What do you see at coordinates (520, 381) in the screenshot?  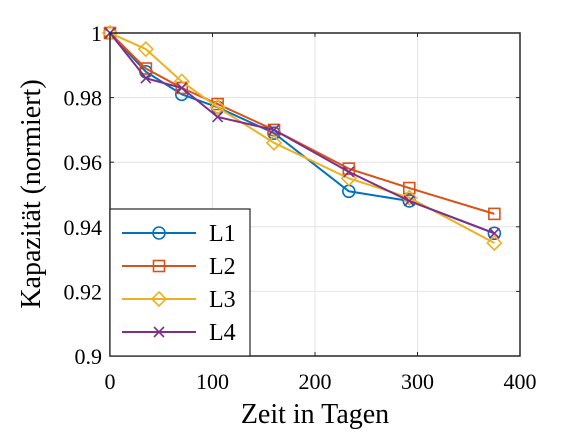 I see `x-tick-label: 400` at bounding box center [520, 381].